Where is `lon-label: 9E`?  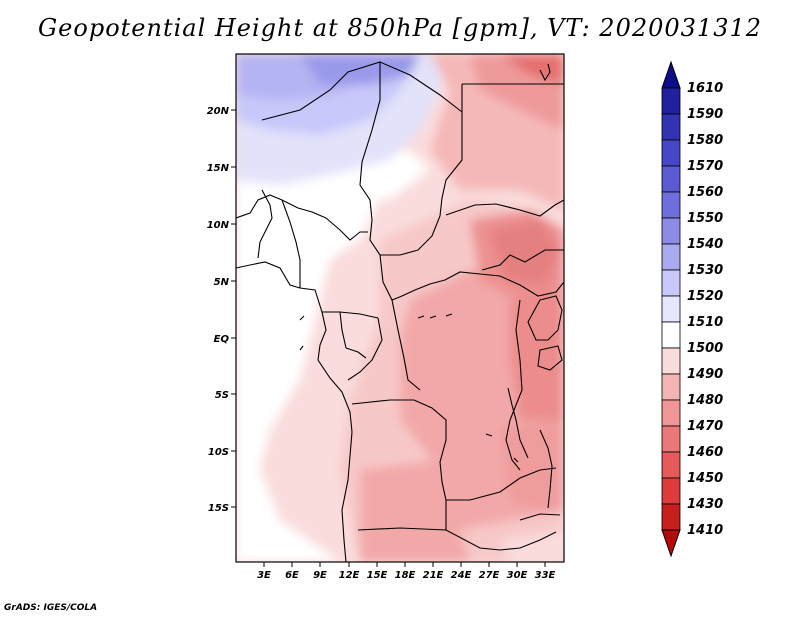 lon-label: 9E is located at coordinates (320, 575).